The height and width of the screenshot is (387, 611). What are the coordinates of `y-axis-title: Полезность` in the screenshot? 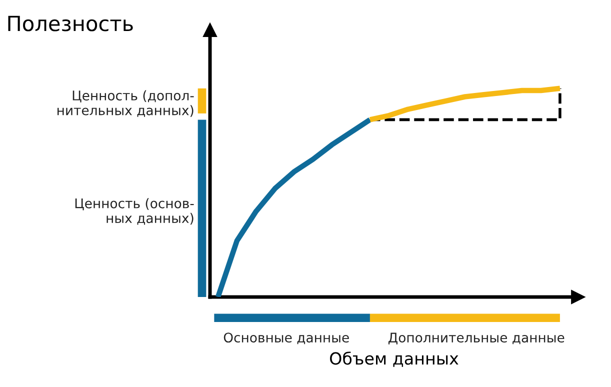 It's located at (70, 24).